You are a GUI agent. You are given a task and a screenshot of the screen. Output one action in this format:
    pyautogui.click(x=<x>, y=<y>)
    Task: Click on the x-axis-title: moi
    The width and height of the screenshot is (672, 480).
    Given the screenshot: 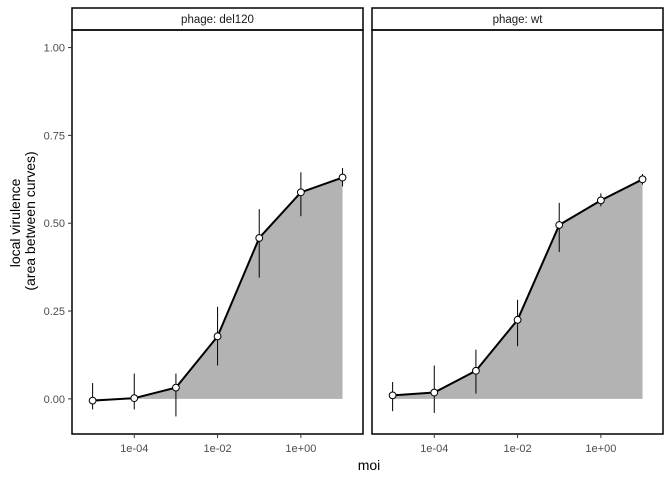 What is the action you would take?
    pyautogui.click(x=369, y=465)
    